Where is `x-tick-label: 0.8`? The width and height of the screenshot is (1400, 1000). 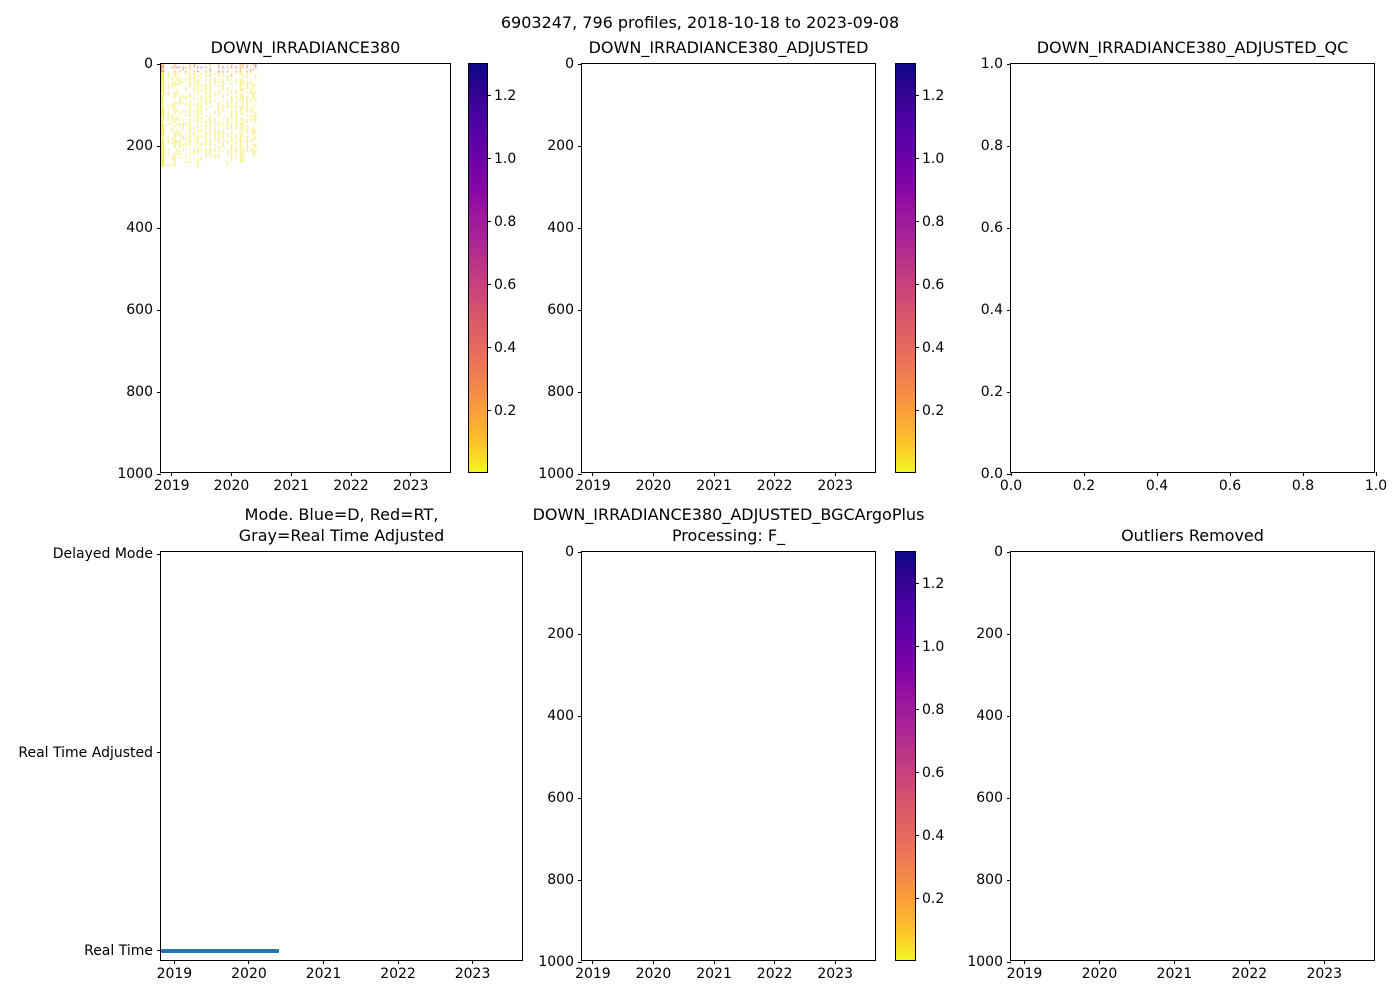 x-tick-label: 0.8 is located at coordinates (1303, 486).